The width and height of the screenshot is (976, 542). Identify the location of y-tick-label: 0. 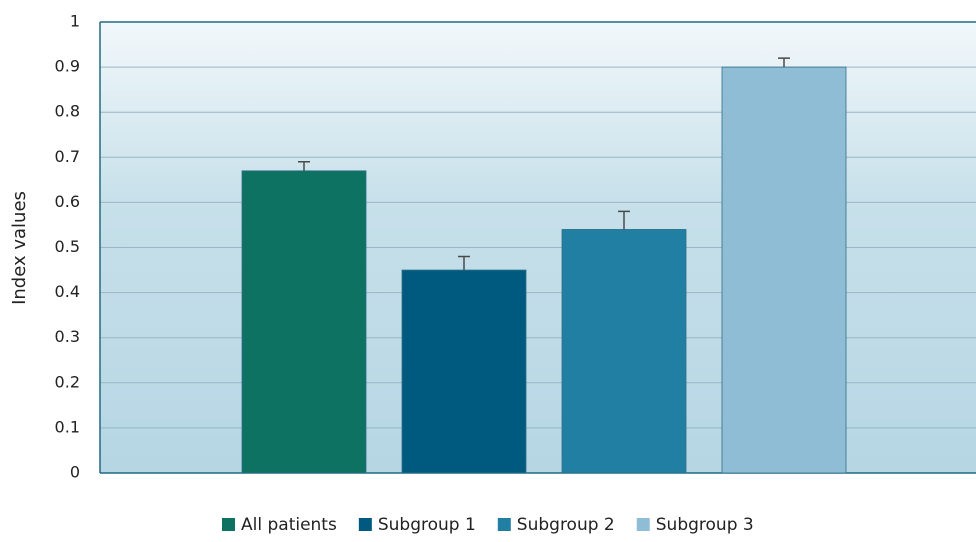
(75, 472).